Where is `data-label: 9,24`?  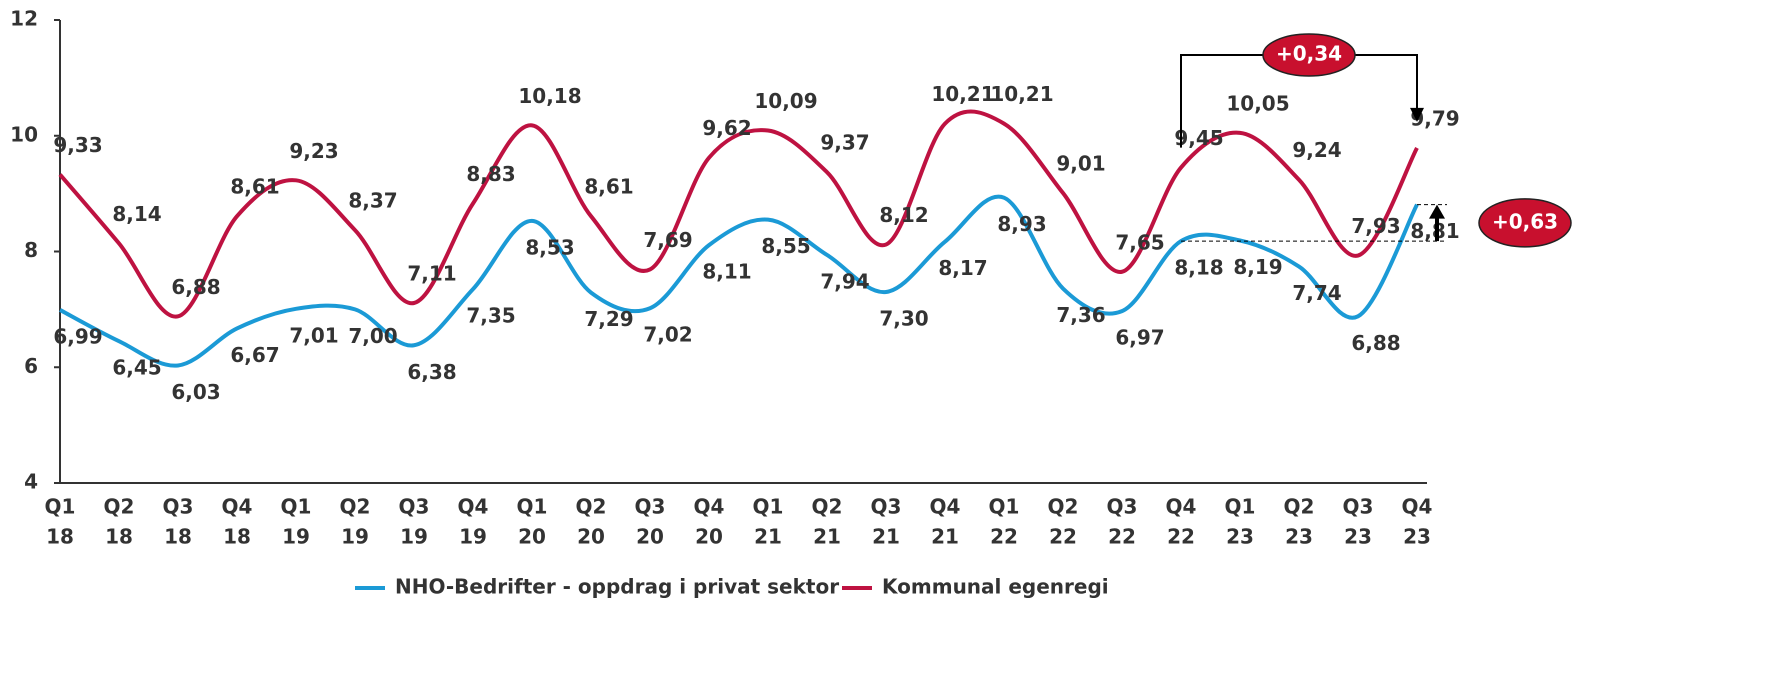
data-label: 9,24 is located at coordinates (1316, 150).